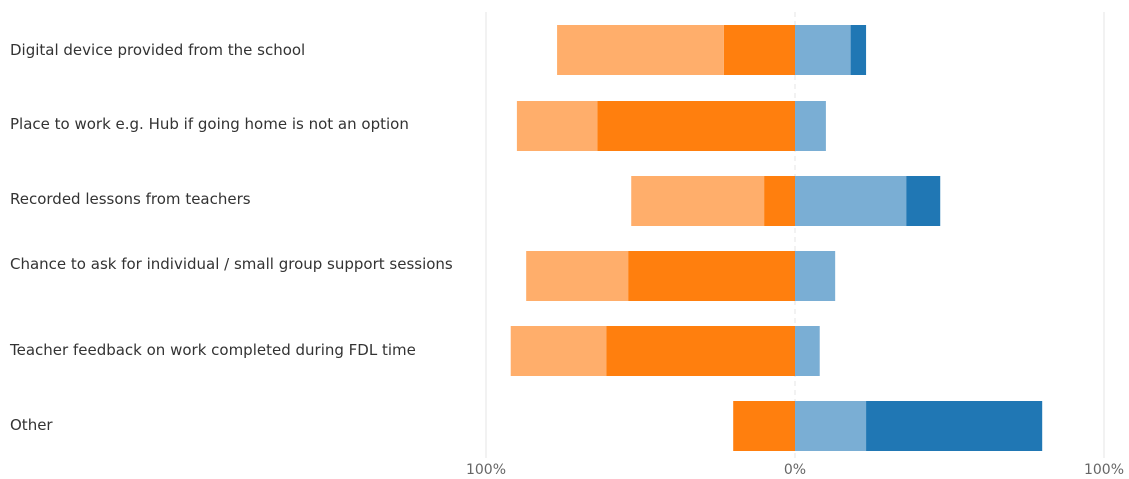  I want to click on bar-row5-seg3, so click(954, 426).